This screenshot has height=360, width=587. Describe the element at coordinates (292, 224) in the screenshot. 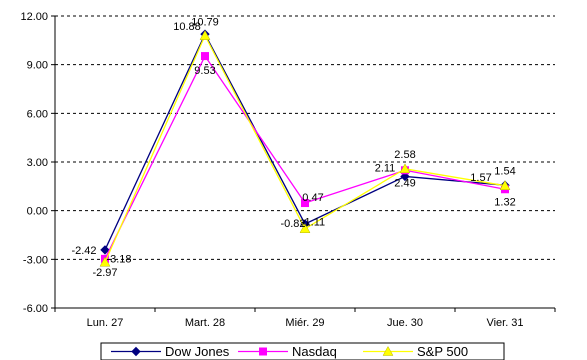

I see `data-label: -0.82` at that location.